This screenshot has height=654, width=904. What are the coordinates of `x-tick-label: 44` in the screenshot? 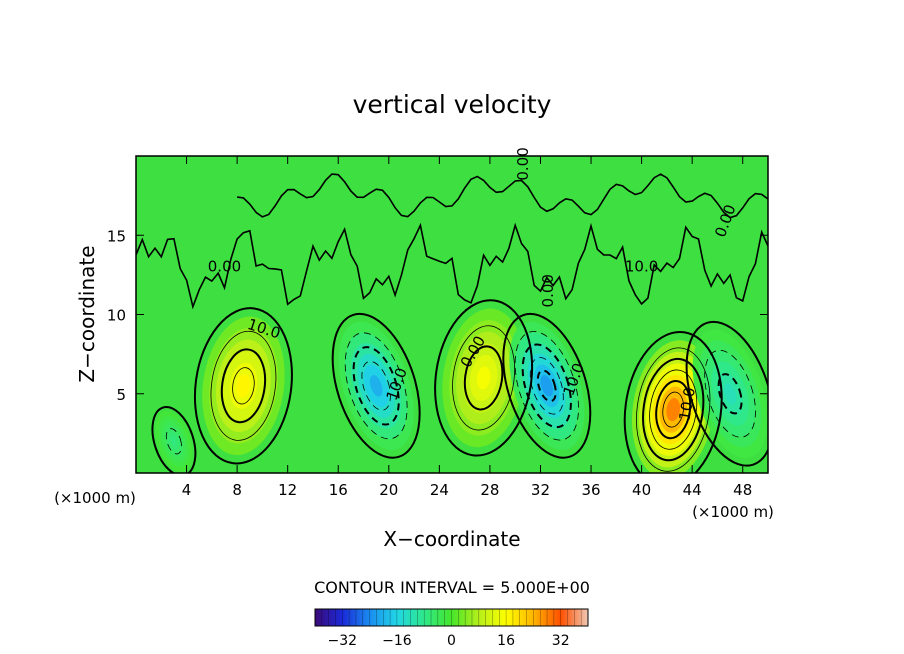 It's located at (692, 490).